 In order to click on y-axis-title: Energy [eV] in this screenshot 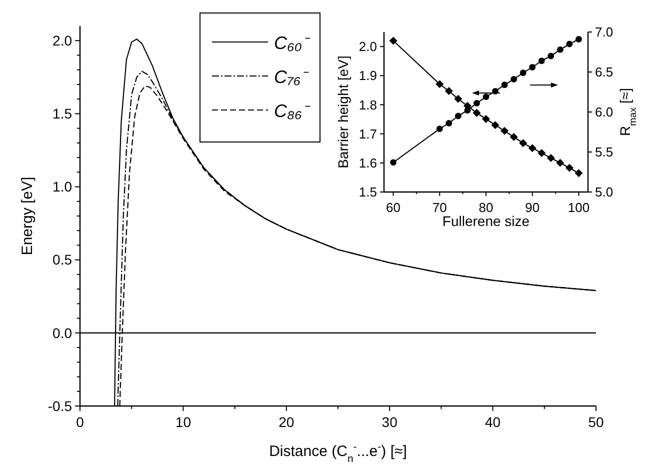, I will do `click(27, 216)`.